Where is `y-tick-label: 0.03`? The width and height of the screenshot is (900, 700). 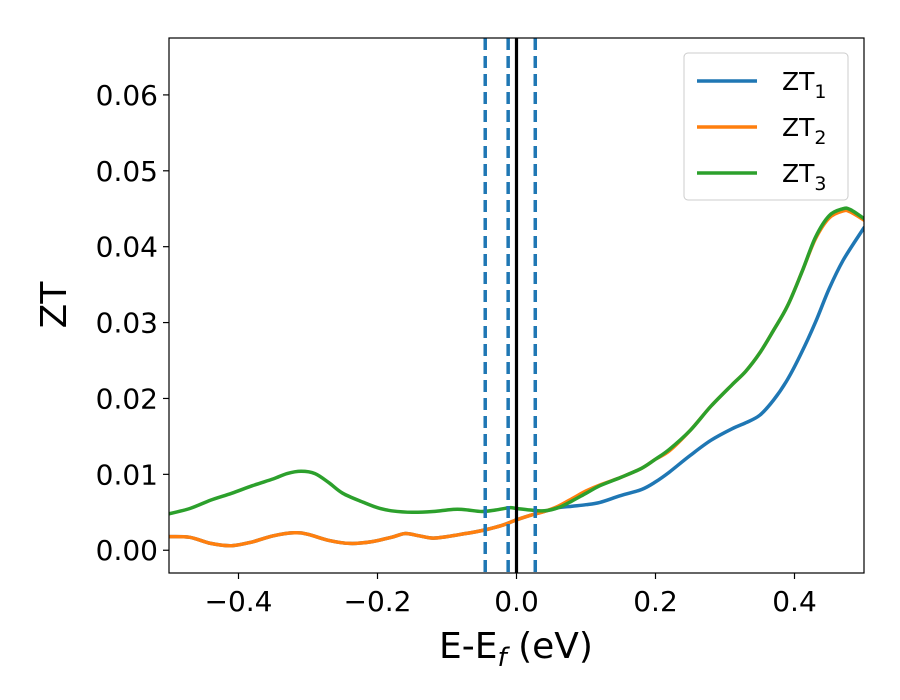 y-tick-label: 0.03 is located at coordinates (127, 323).